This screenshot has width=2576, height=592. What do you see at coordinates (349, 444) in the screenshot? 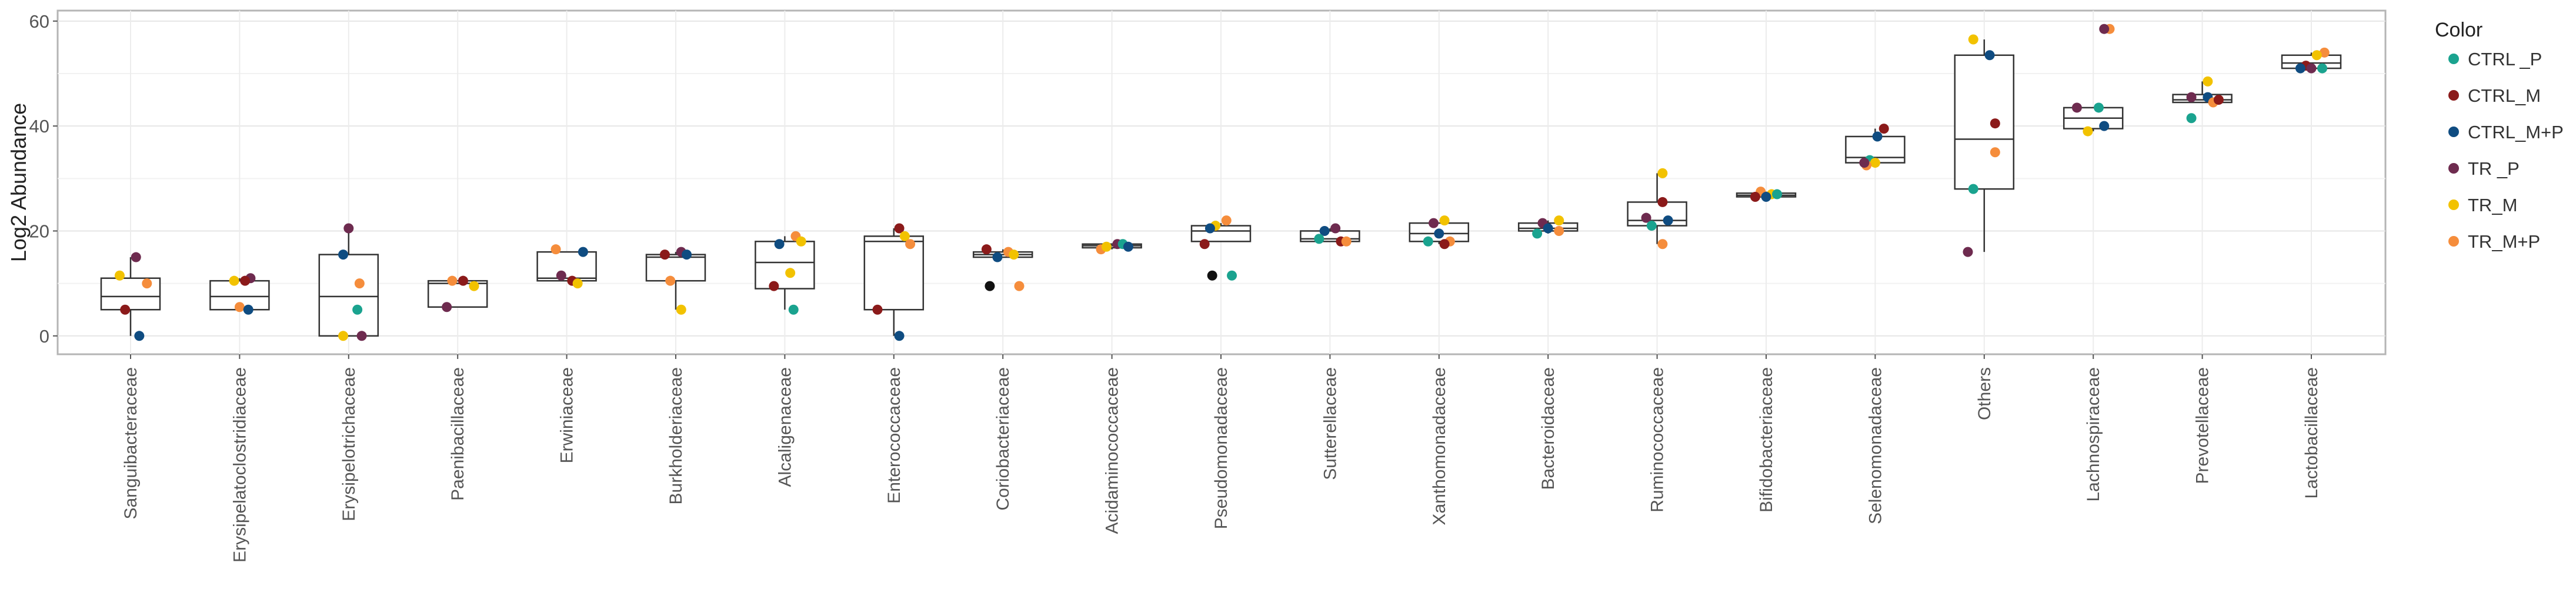
I see `x-tick-label: Erysipelotrichaceae` at bounding box center [349, 444].